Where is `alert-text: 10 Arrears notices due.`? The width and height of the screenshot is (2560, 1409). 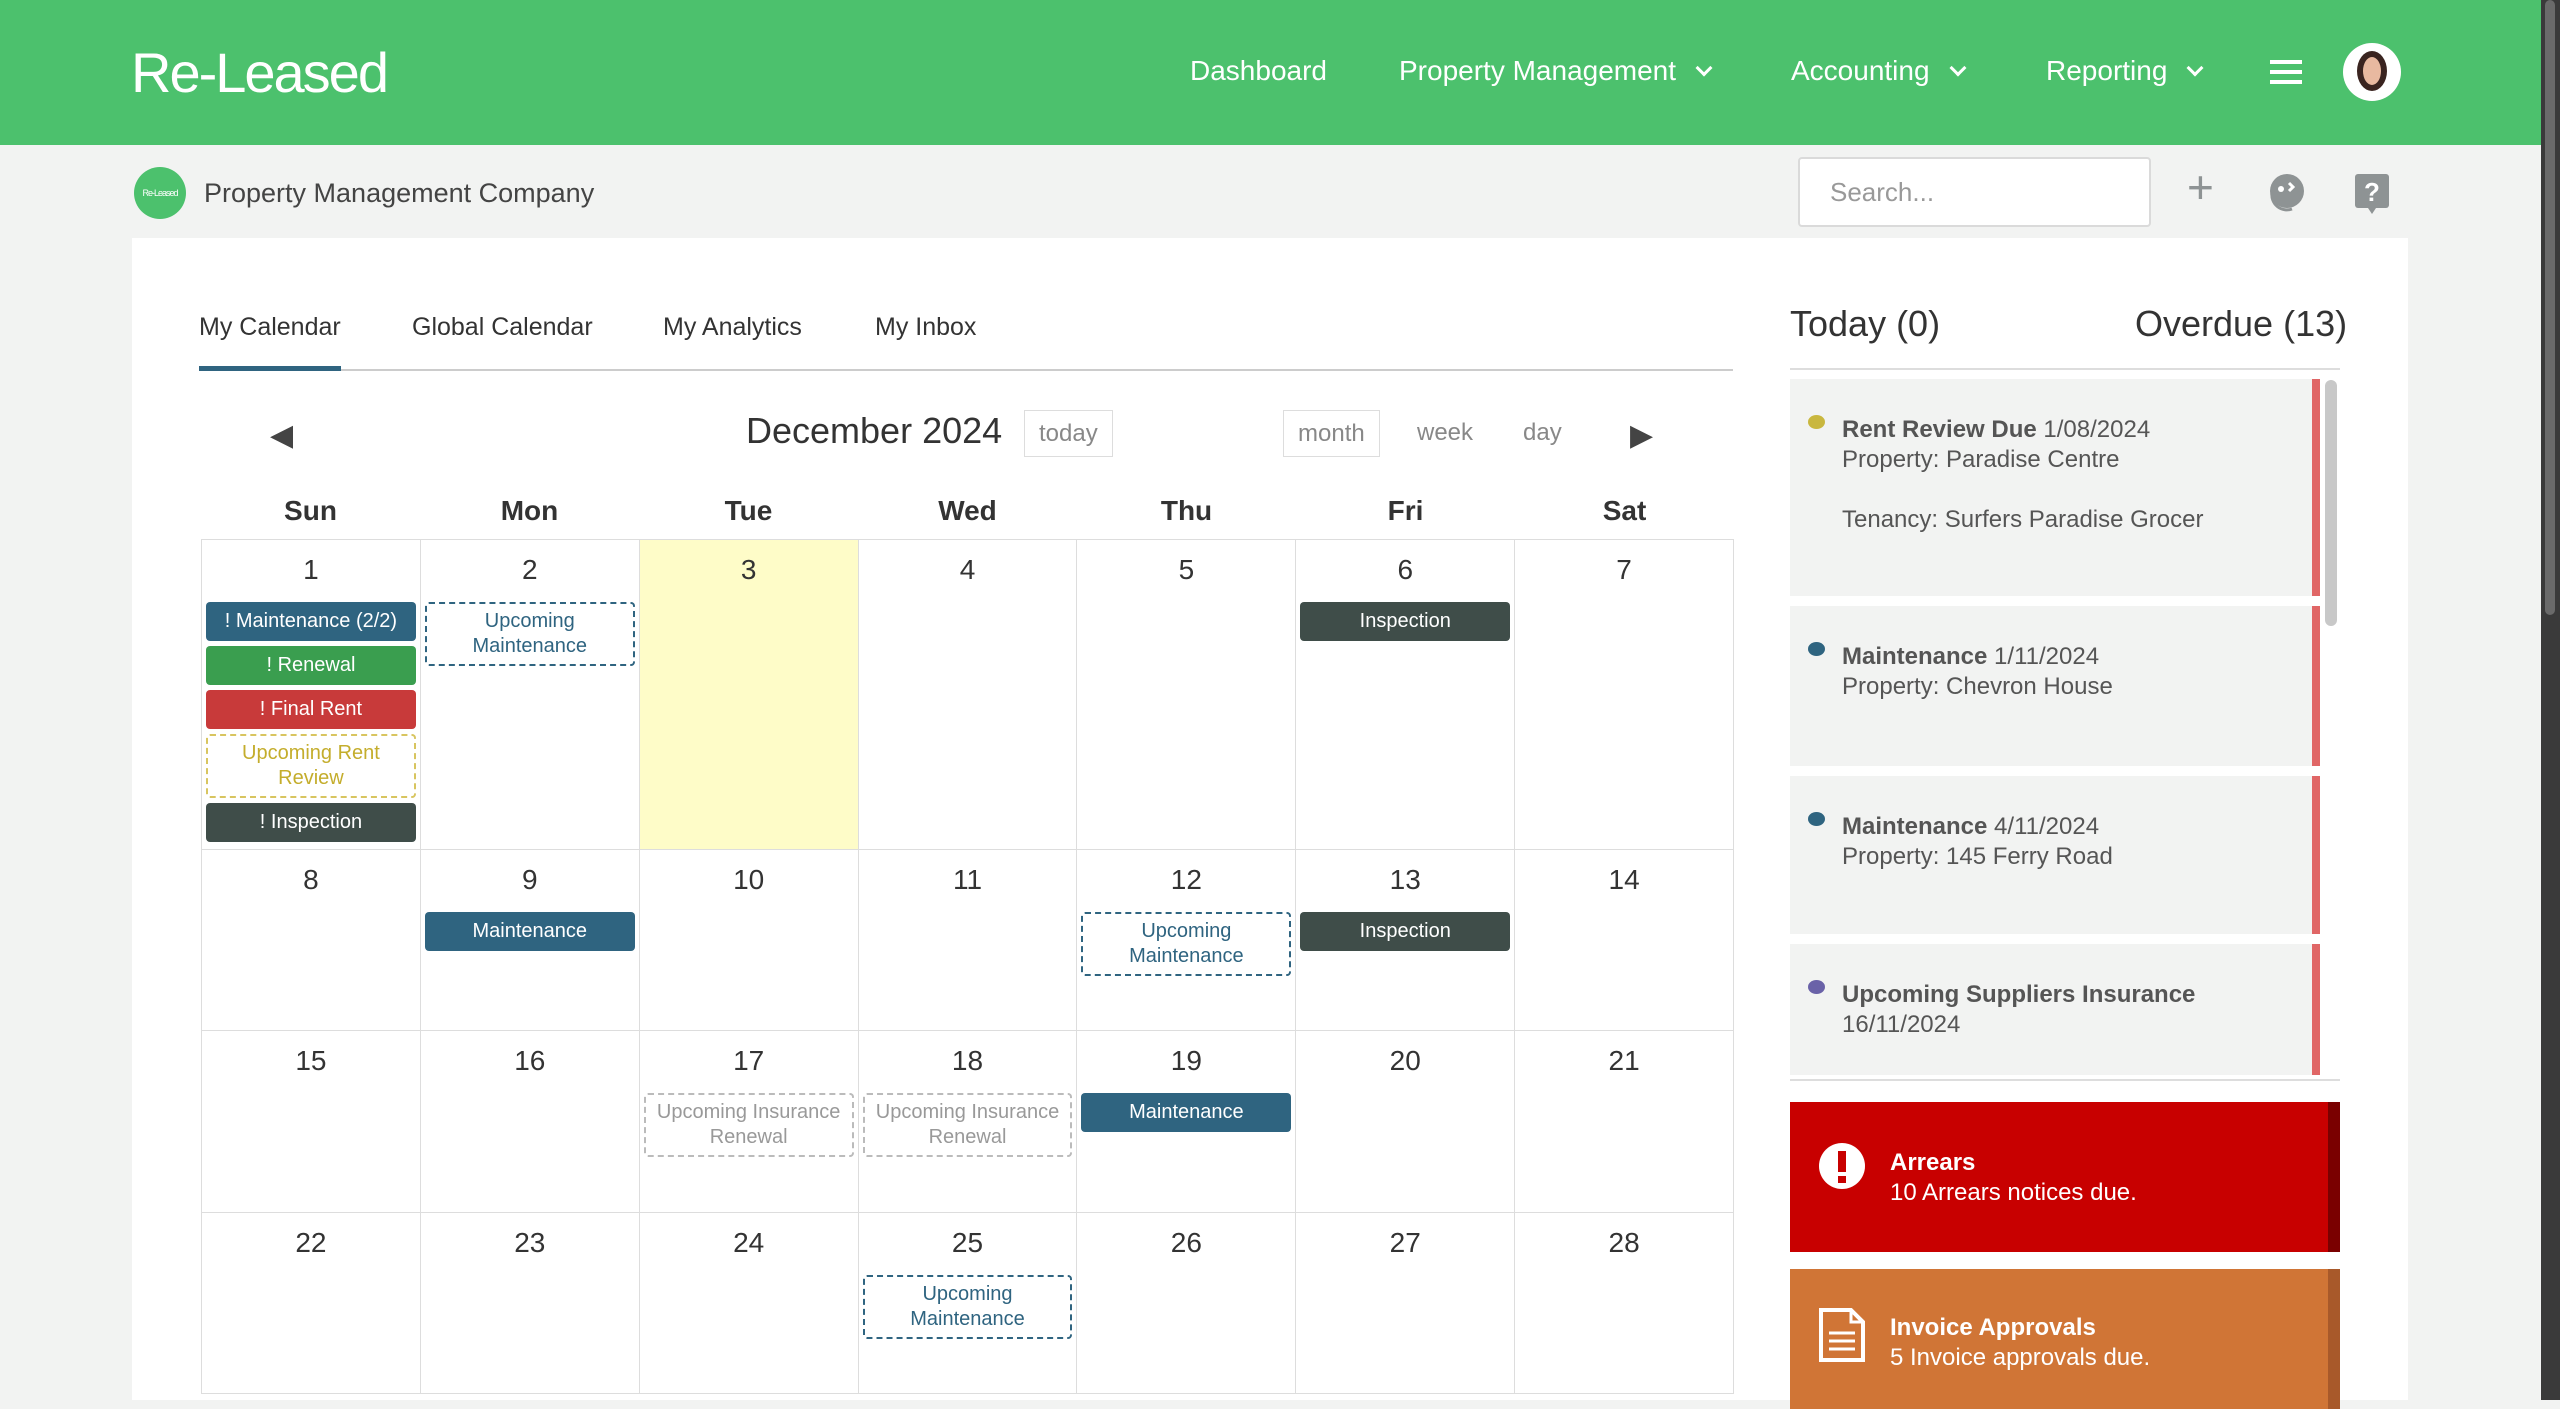
alert-text: 10 Arrears notices due. is located at coordinates (2013, 1192).